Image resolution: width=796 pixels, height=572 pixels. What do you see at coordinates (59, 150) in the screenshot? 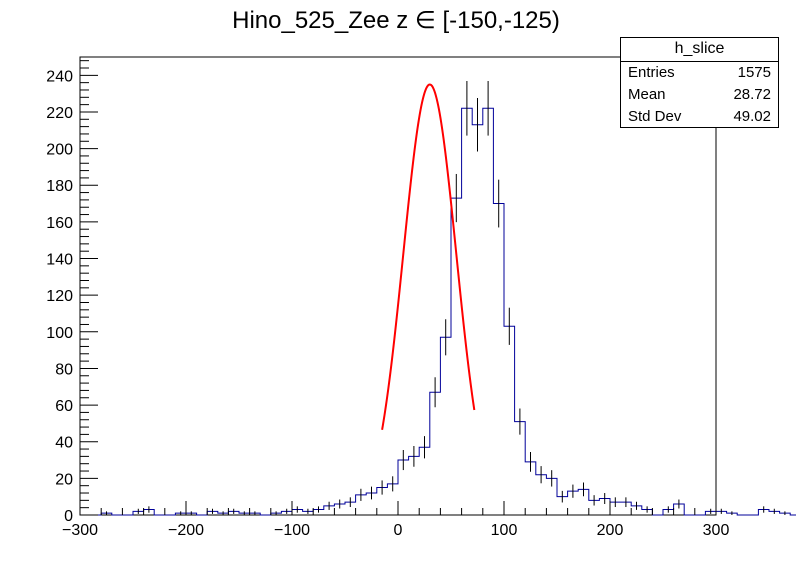
I see `y-tick-label: 200` at bounding box center [59, 150].